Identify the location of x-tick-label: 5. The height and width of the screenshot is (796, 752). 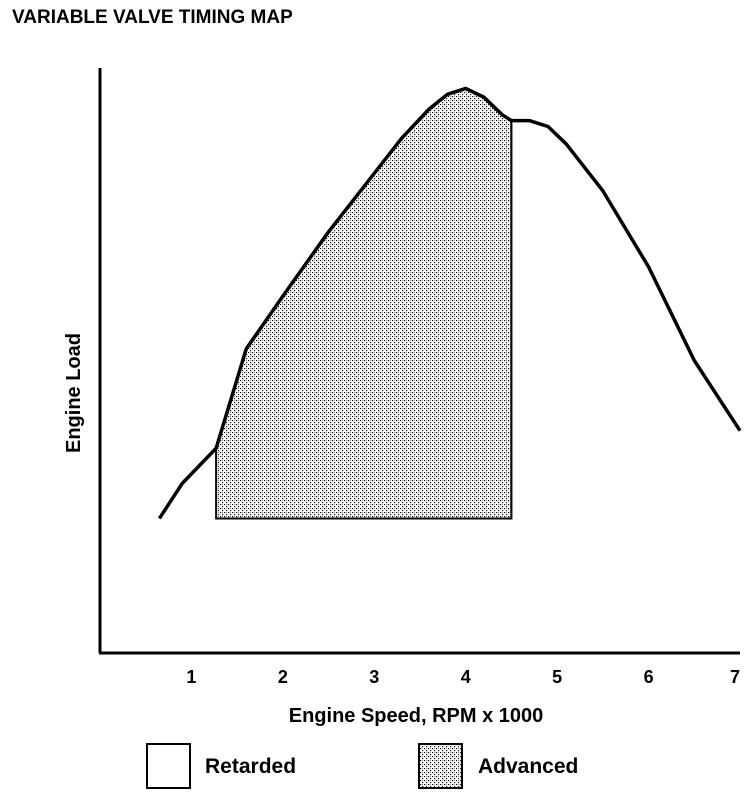
(557, 677).